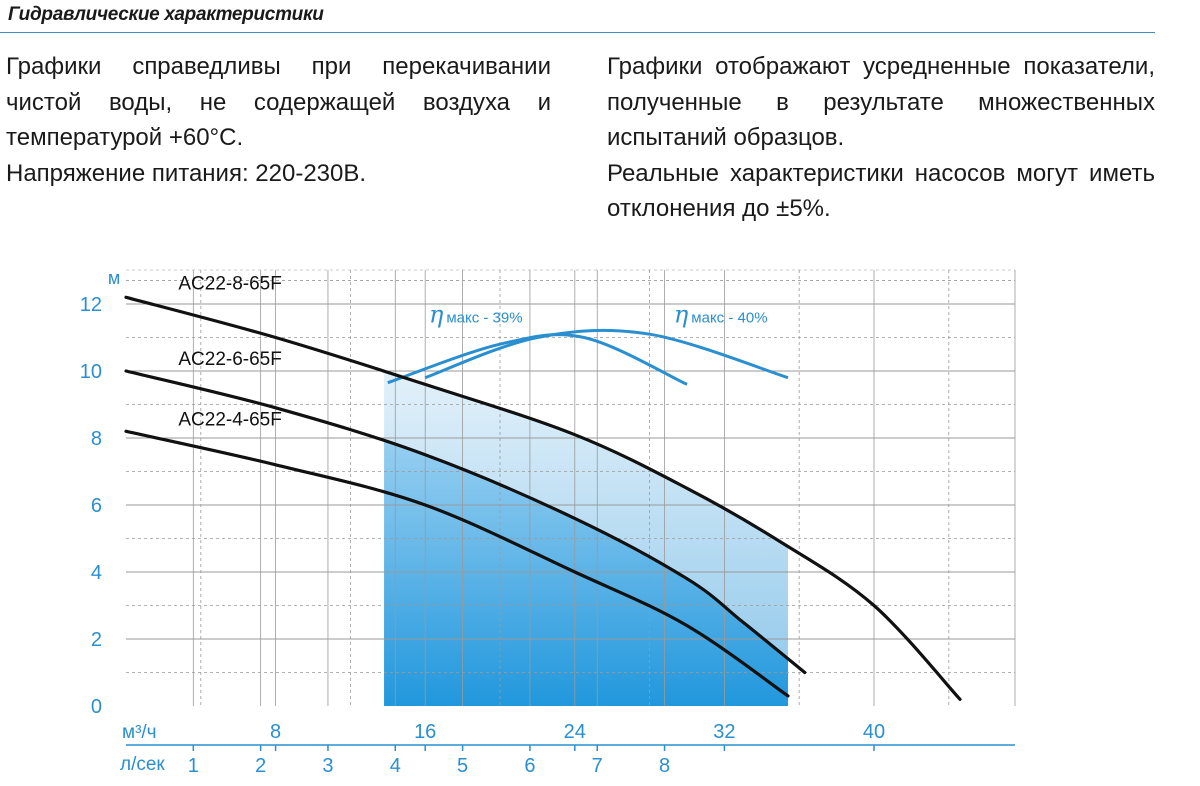 The image size is (1200, 786). Describe the element at coordinates (395, 766) in the screenshot. I see `x-secondary-tick-label: 4` at that location.